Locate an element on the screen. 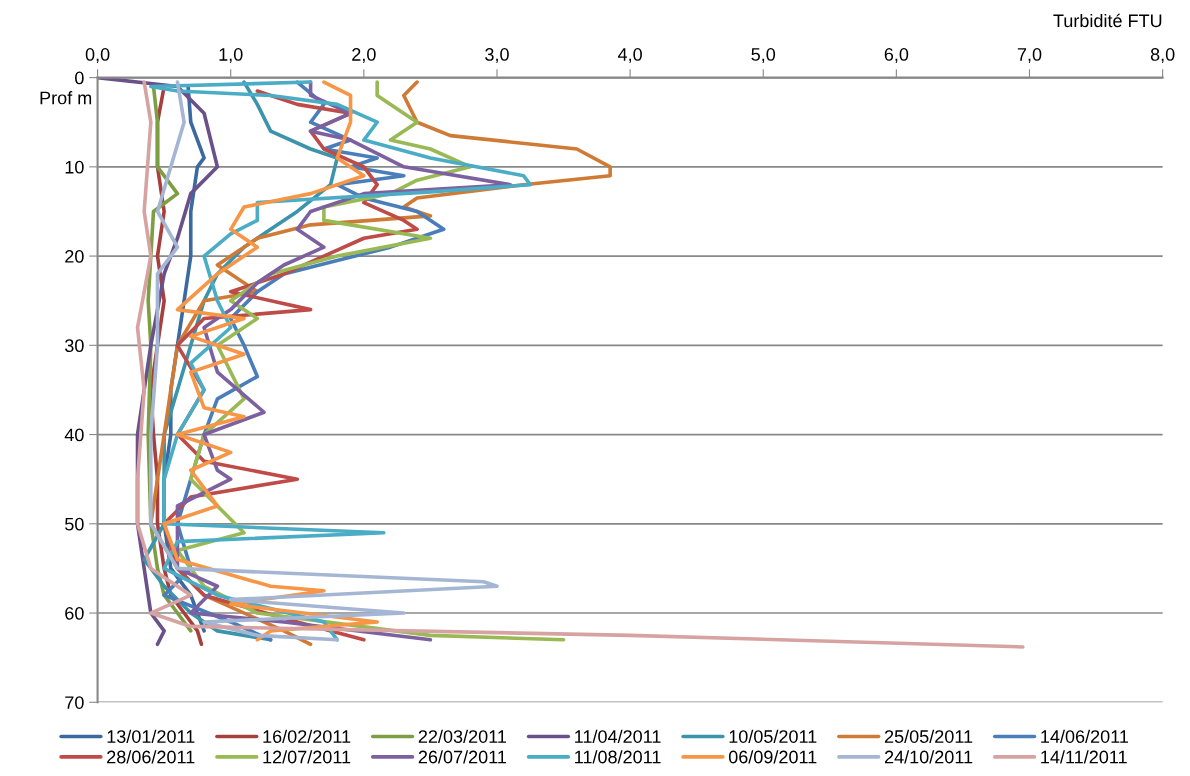  x-tick-label: 5,0 is located at coordinates (763, 55).